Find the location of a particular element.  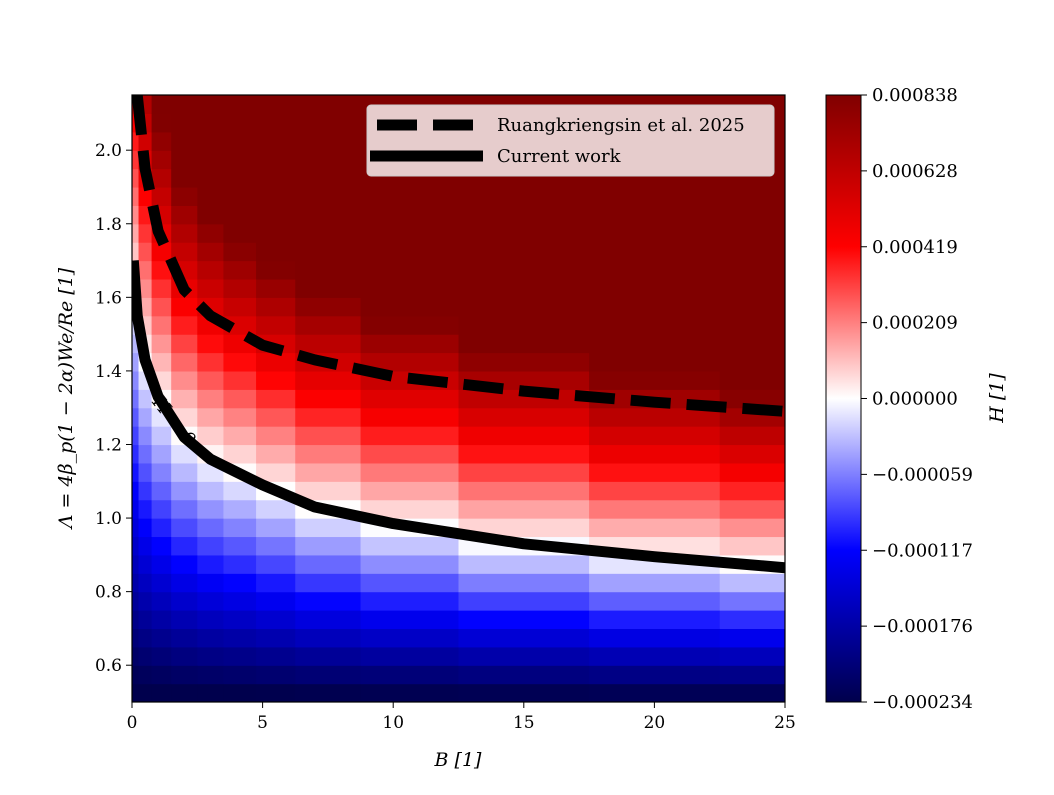

legend-label-current-work: Current work is located at coordinates (559, 156).